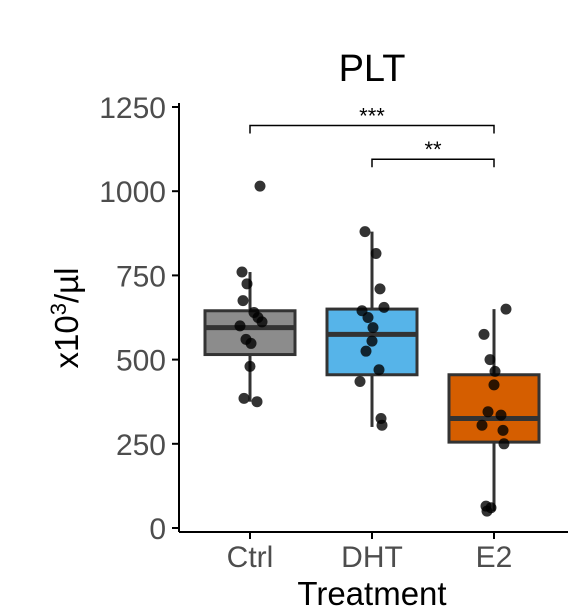  What do you see at coordinates (372, 69) in the screenshot?
I see `chart-title: PLT` at bounding box center [372, 69].